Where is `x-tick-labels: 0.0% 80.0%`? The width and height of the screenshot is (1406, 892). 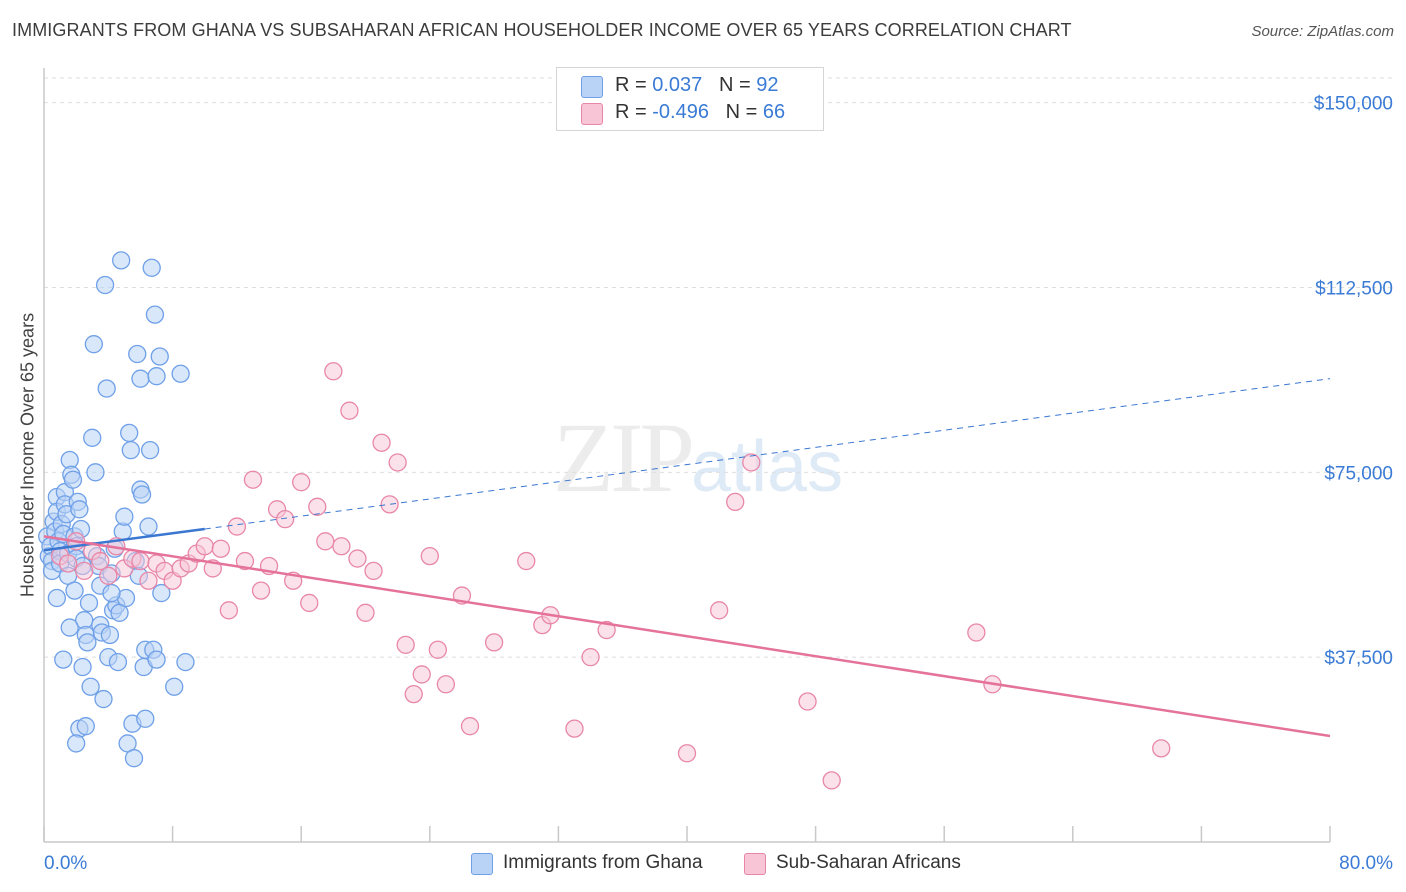
x-tick-labels: 0.0% 80.0% is located at coordinates (718, 863).